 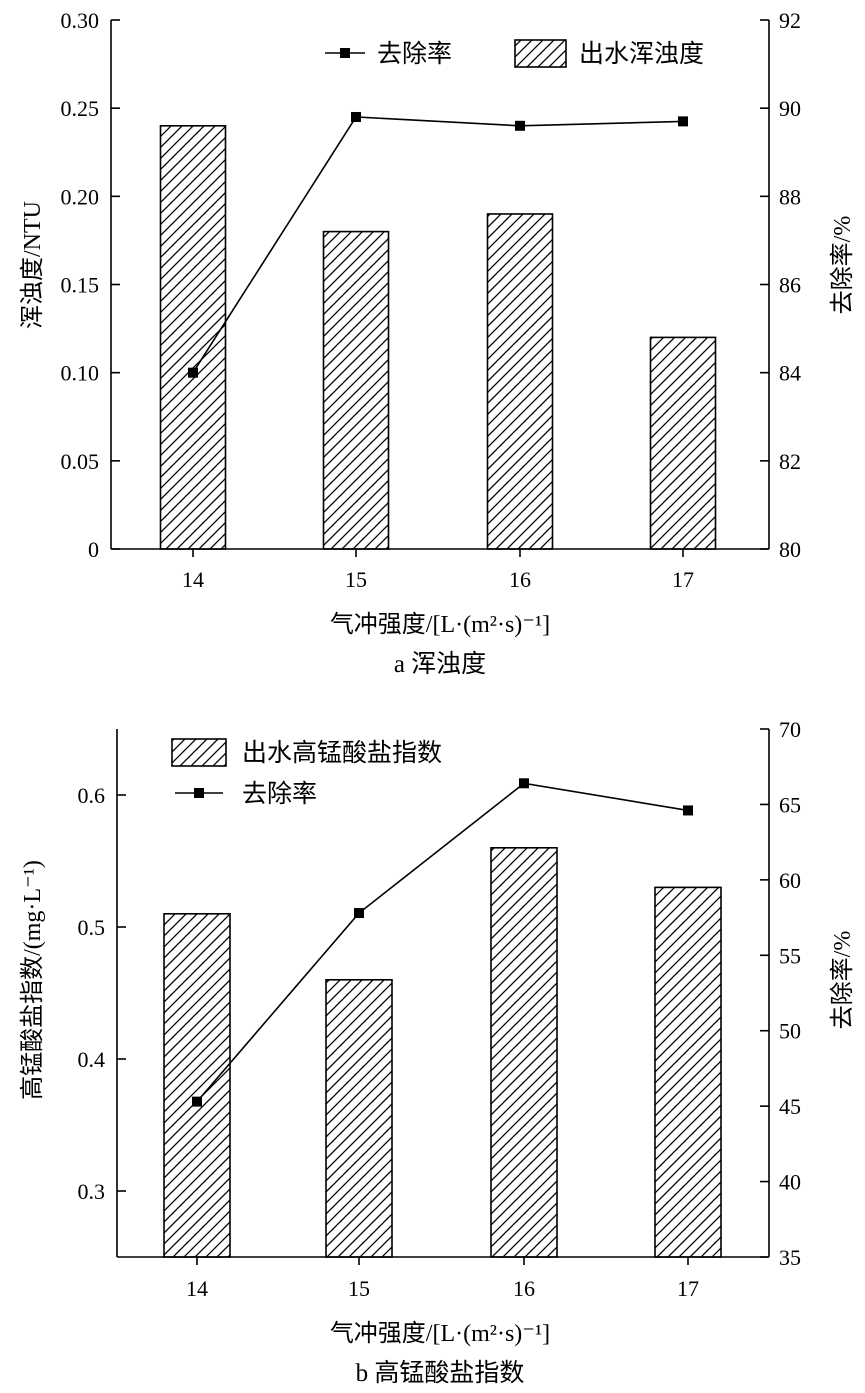 What do you see at coordinates (80, 373) in the screenshot?
I see `y-tick-label: 0.10` at bounding box center [80, 373].